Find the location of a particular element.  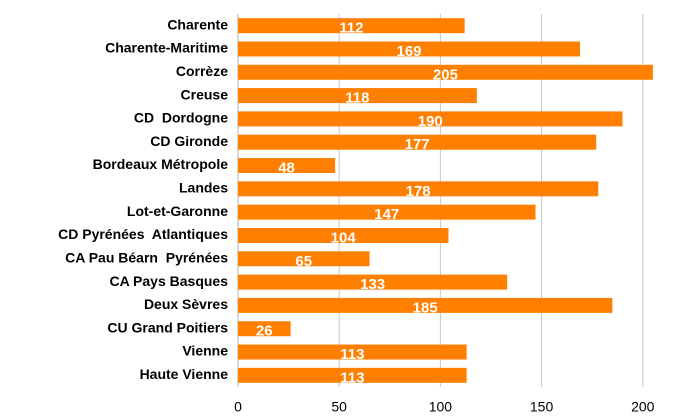

x-tick-label: 100 is located at coordinates (441, 407).